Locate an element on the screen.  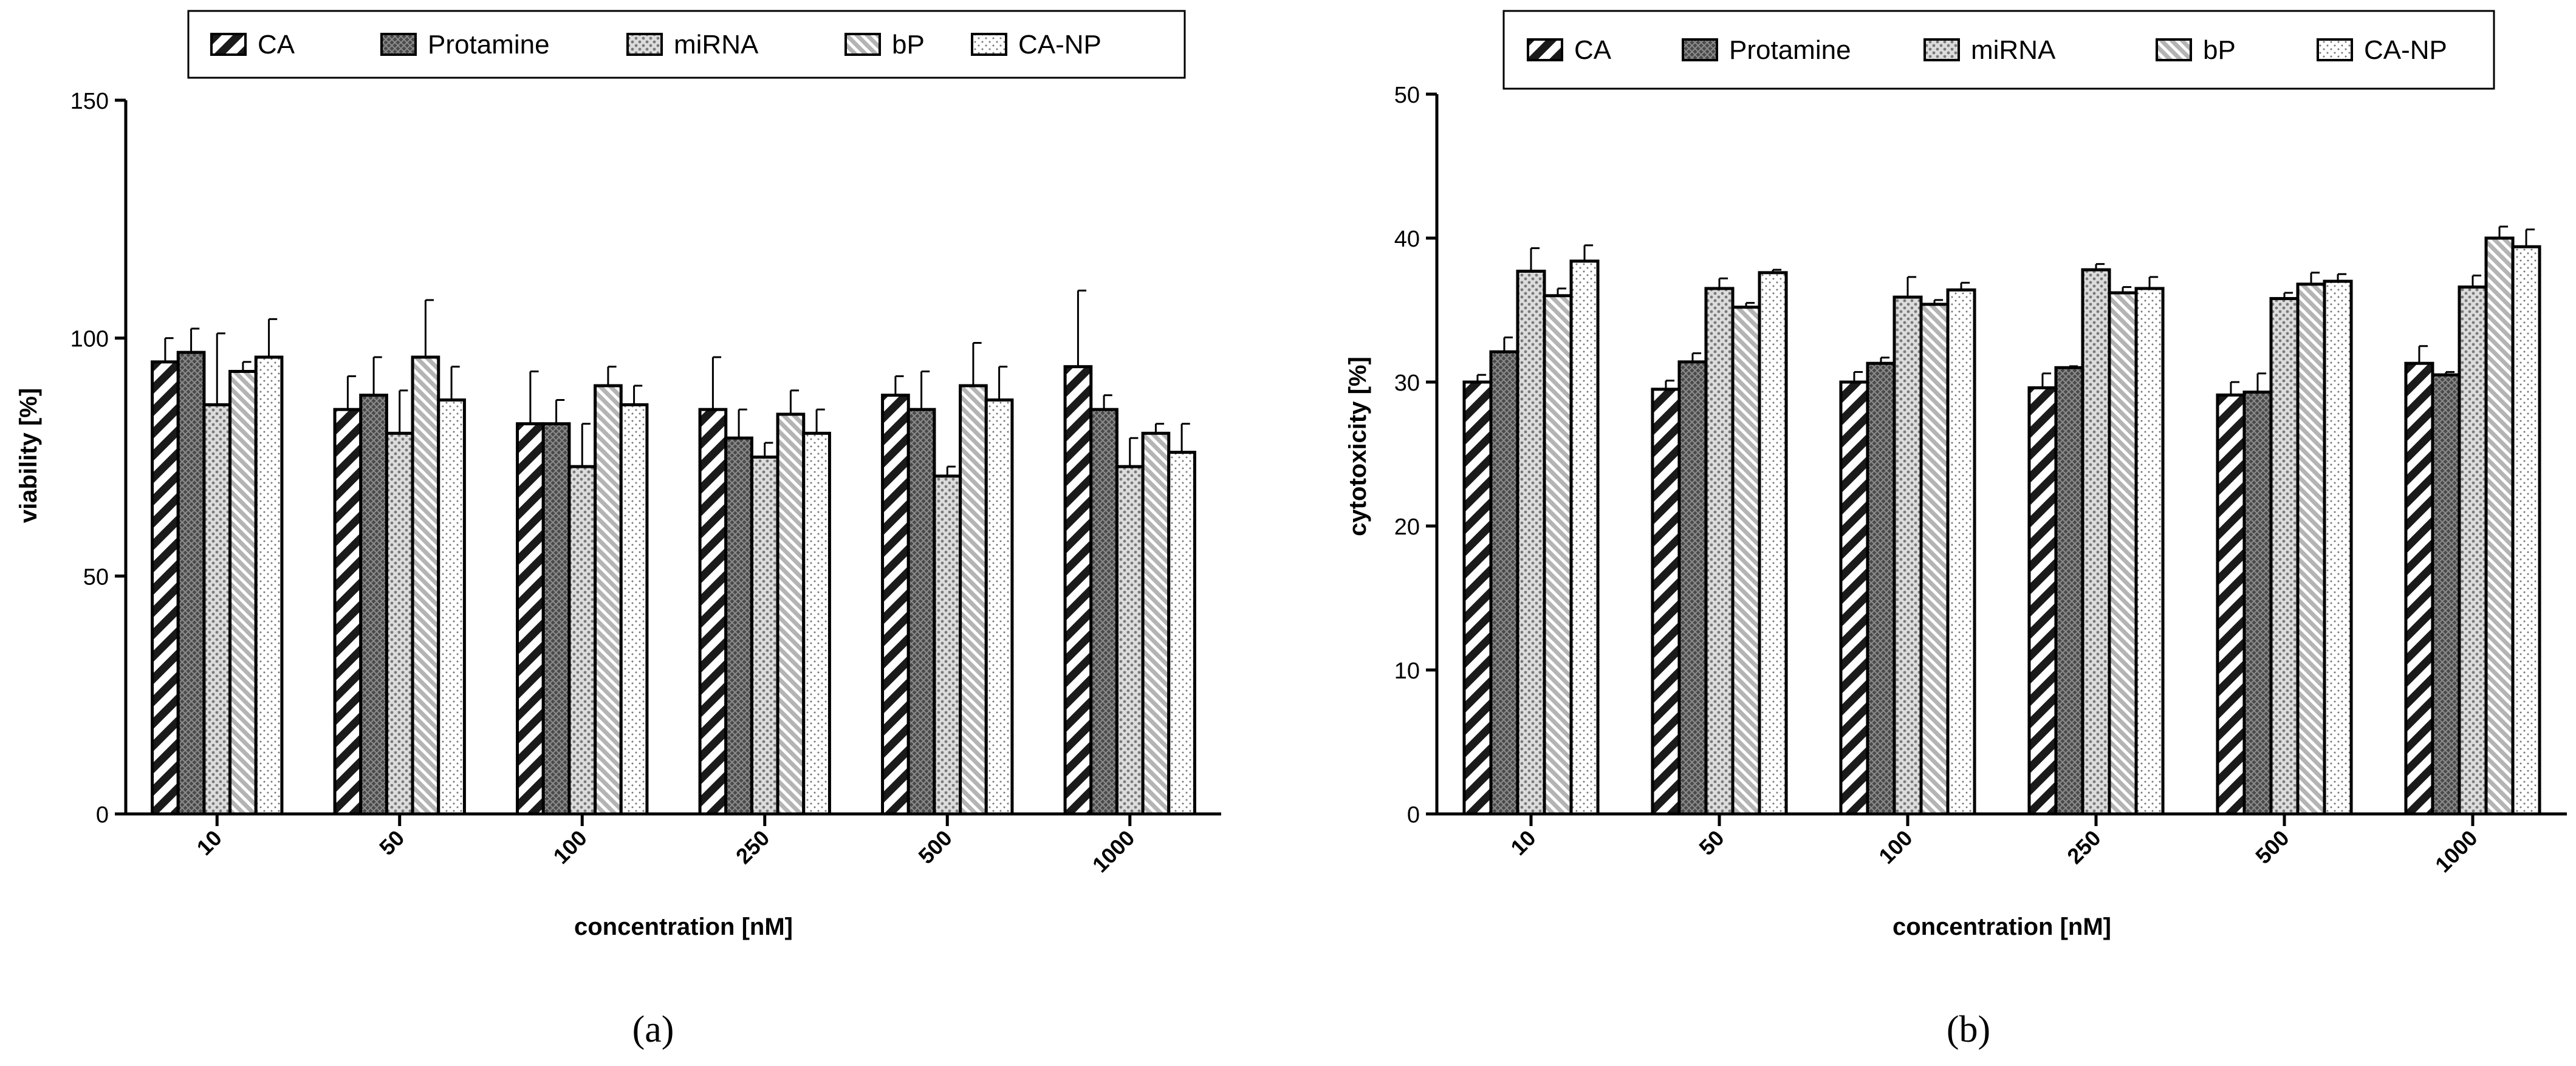
y-tick-label: 150 is located at coordinates (89, 101).